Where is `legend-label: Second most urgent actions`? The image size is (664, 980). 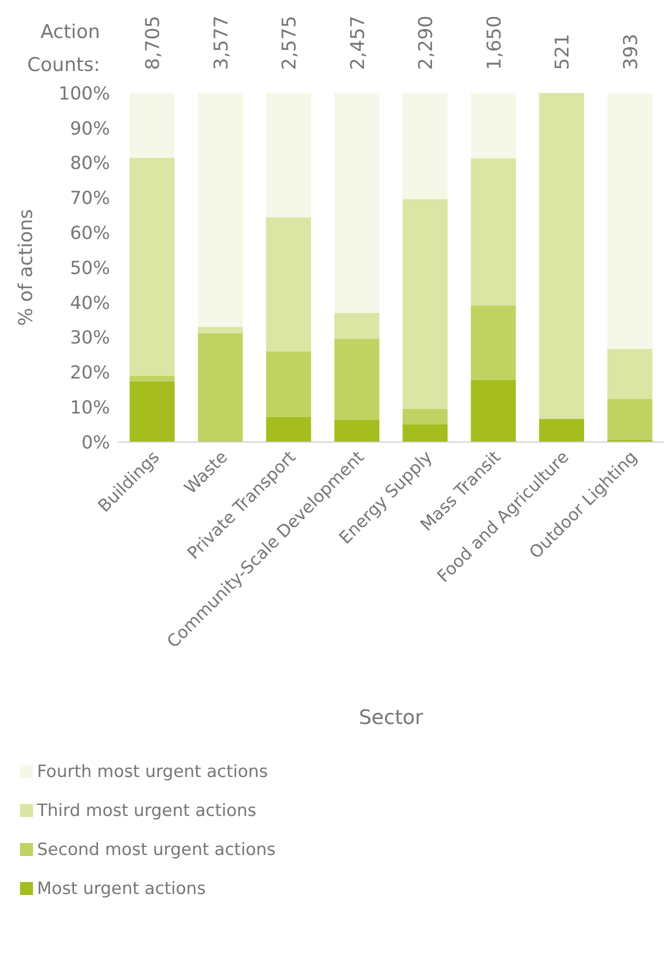
legend-label: Second most urgent actions is located at coordinates (156, 850).